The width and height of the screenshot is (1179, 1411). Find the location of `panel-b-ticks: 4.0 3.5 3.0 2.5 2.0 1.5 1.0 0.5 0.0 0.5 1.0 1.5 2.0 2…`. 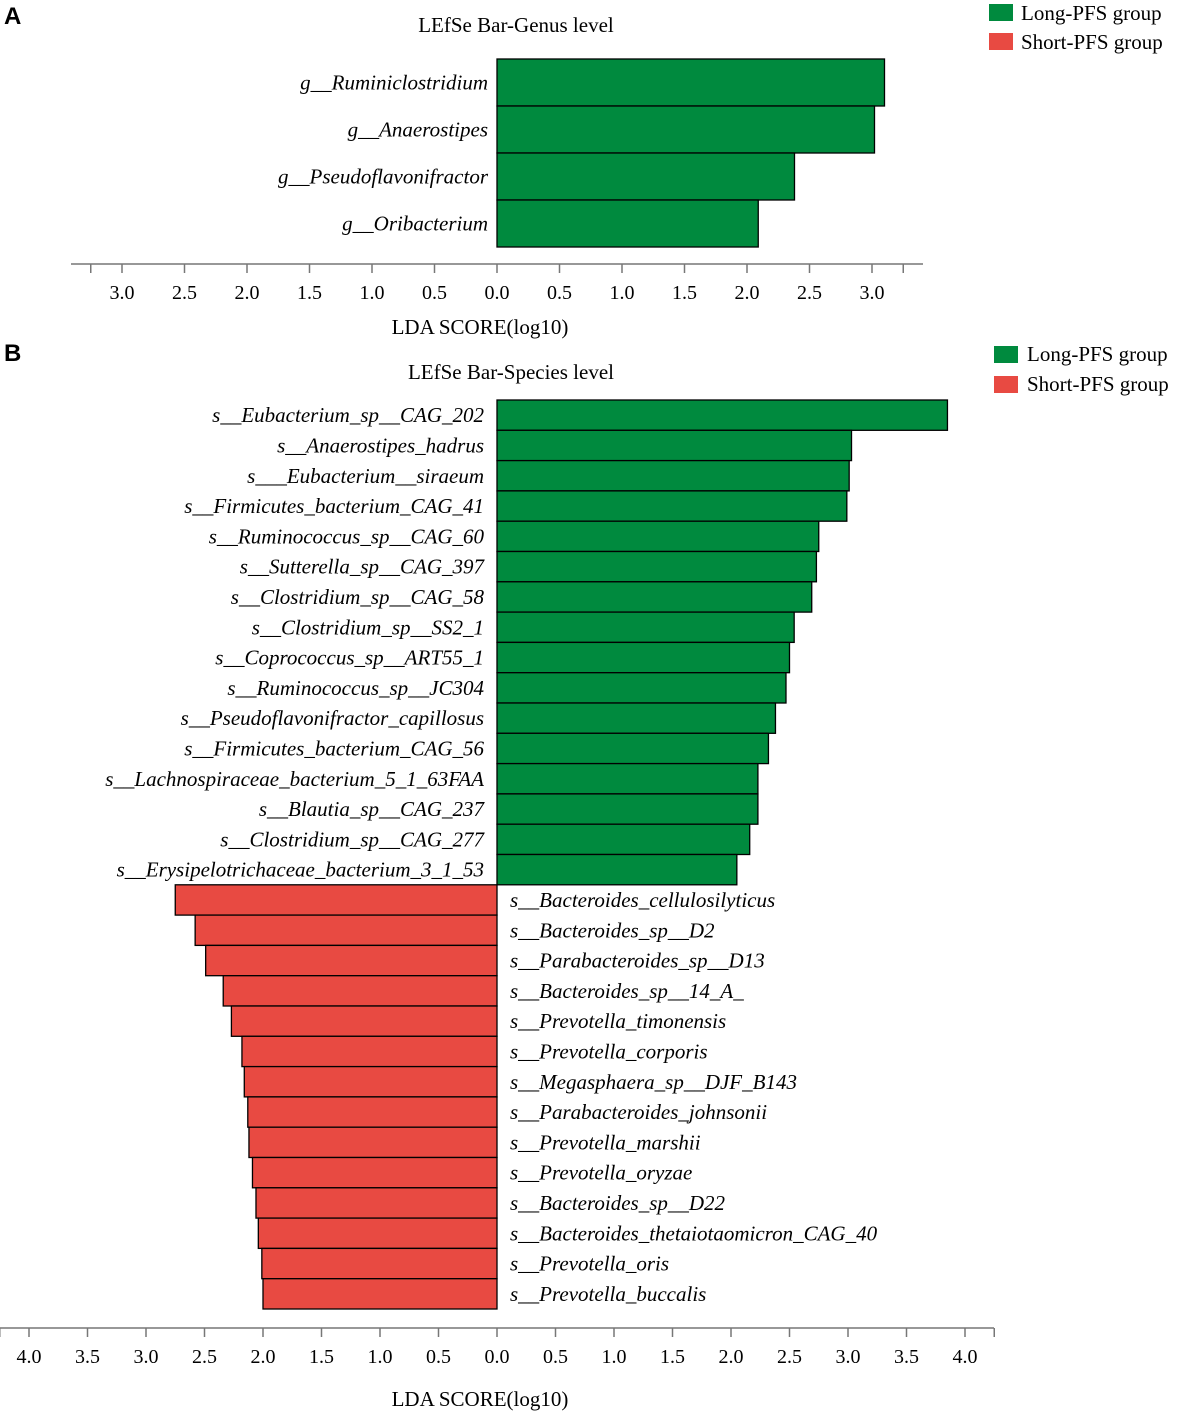

panel-b-ticks: 4.0 3.5 3.0 2.5 2.0 1.5 1.0 0.5 0.0 0.5 1.0 1.5 2.0 2… is located at coordinates (497, 1348).